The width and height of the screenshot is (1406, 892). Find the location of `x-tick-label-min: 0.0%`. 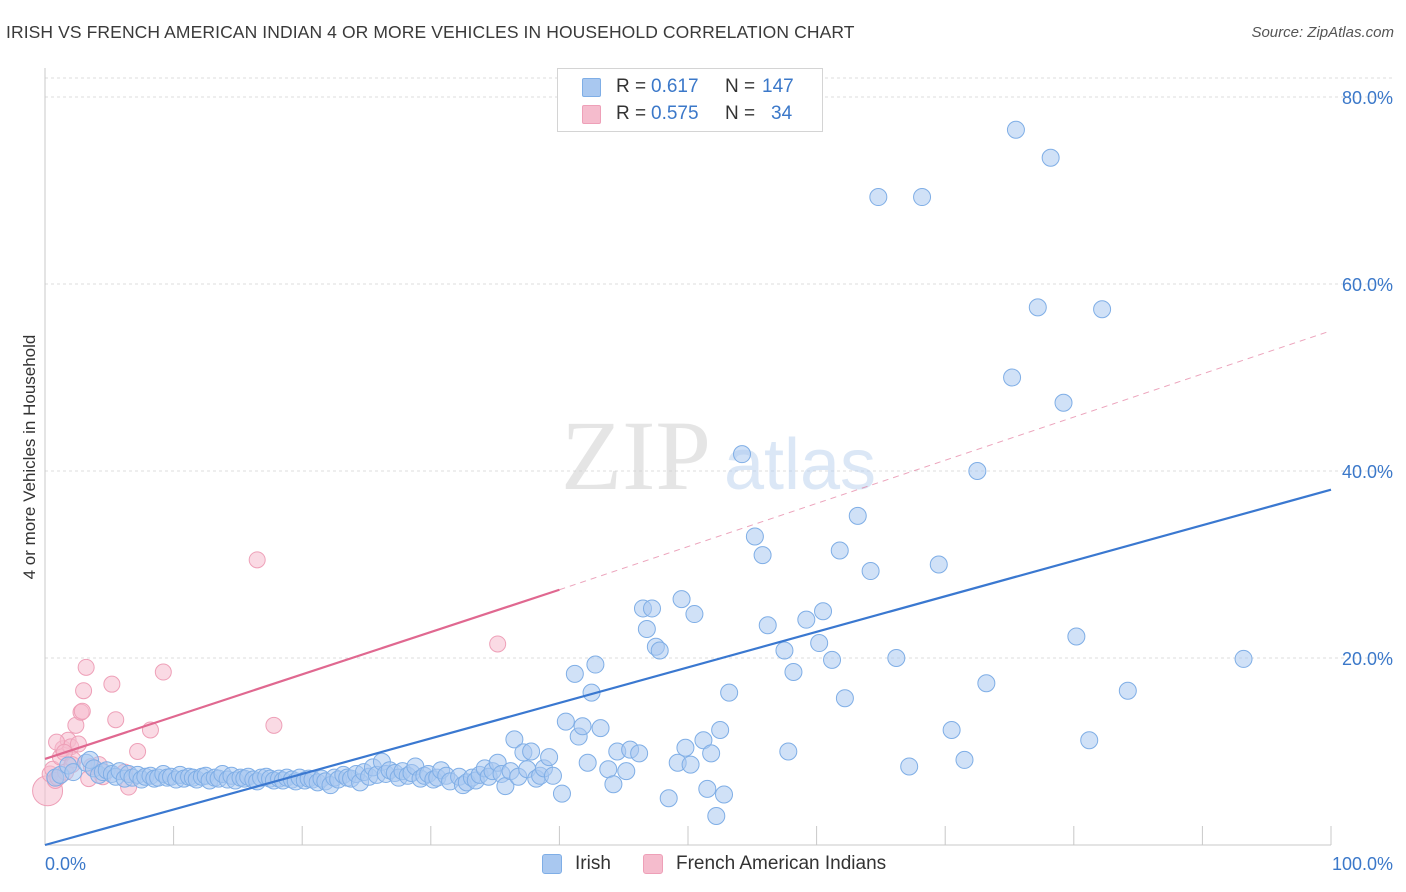

x-tick-label-min: 0.0% is located at coordinates (65, 864).